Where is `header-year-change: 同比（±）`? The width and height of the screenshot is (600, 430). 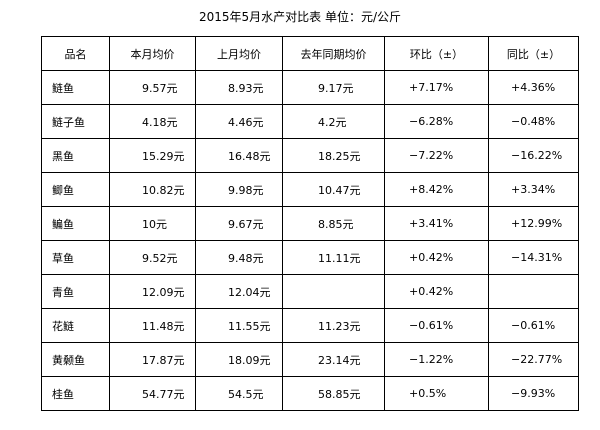 header-year-change: 同比（±） is located at coordinates (533, 53).